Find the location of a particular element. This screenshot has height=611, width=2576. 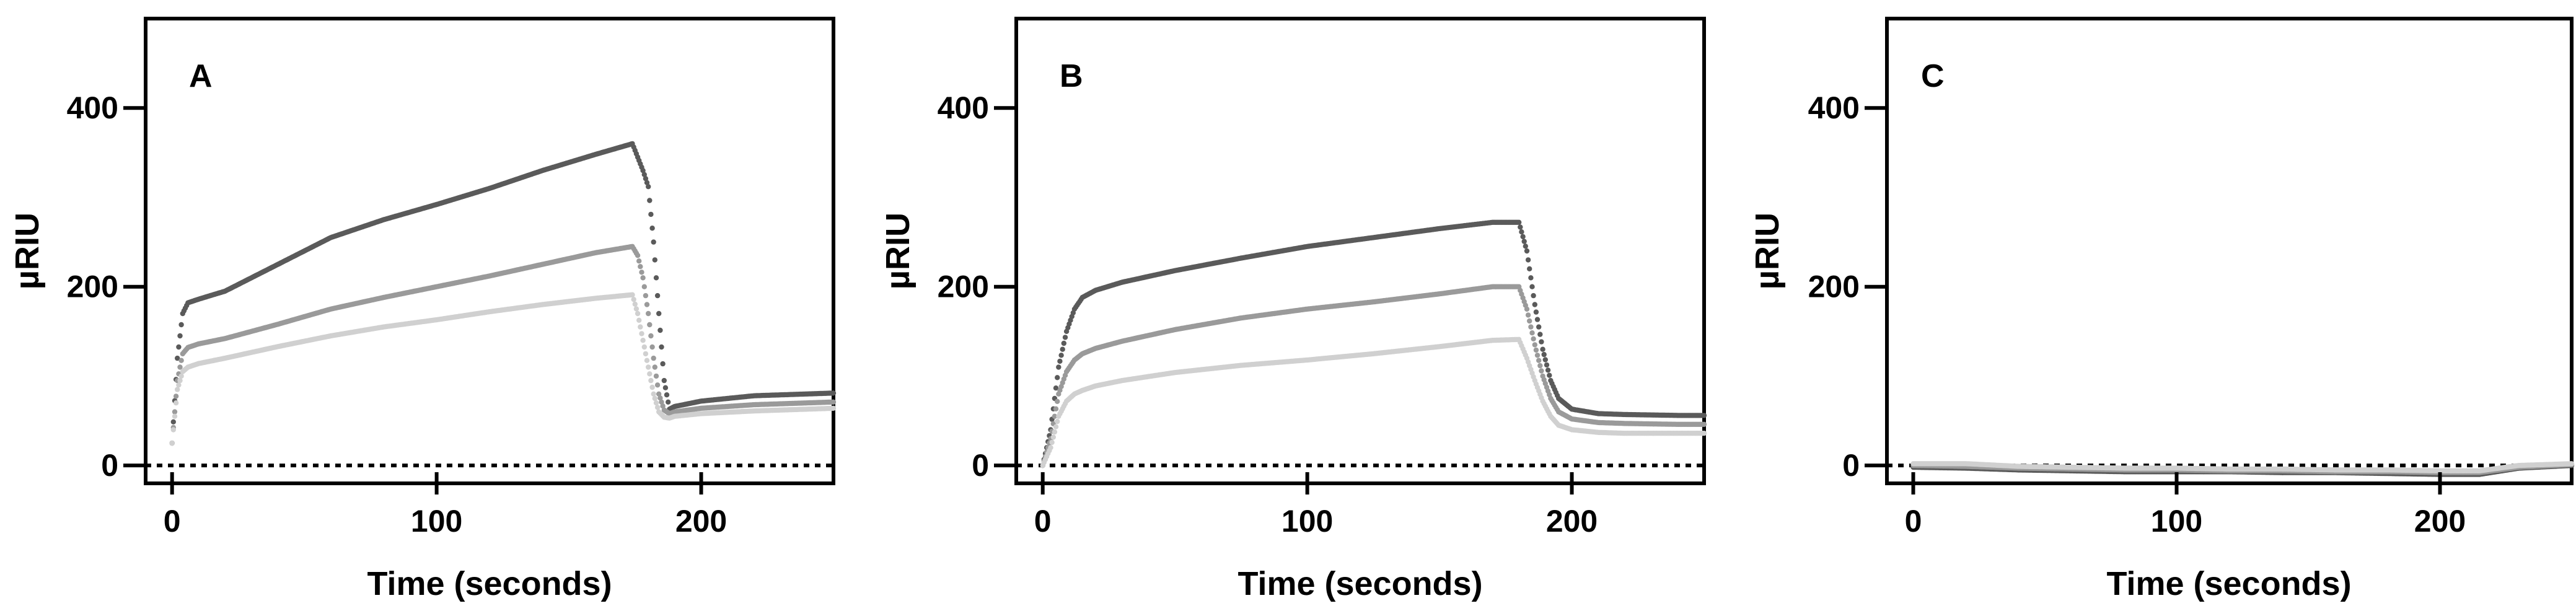

y-tick-label: 0 is located at coordinates (981, 465).